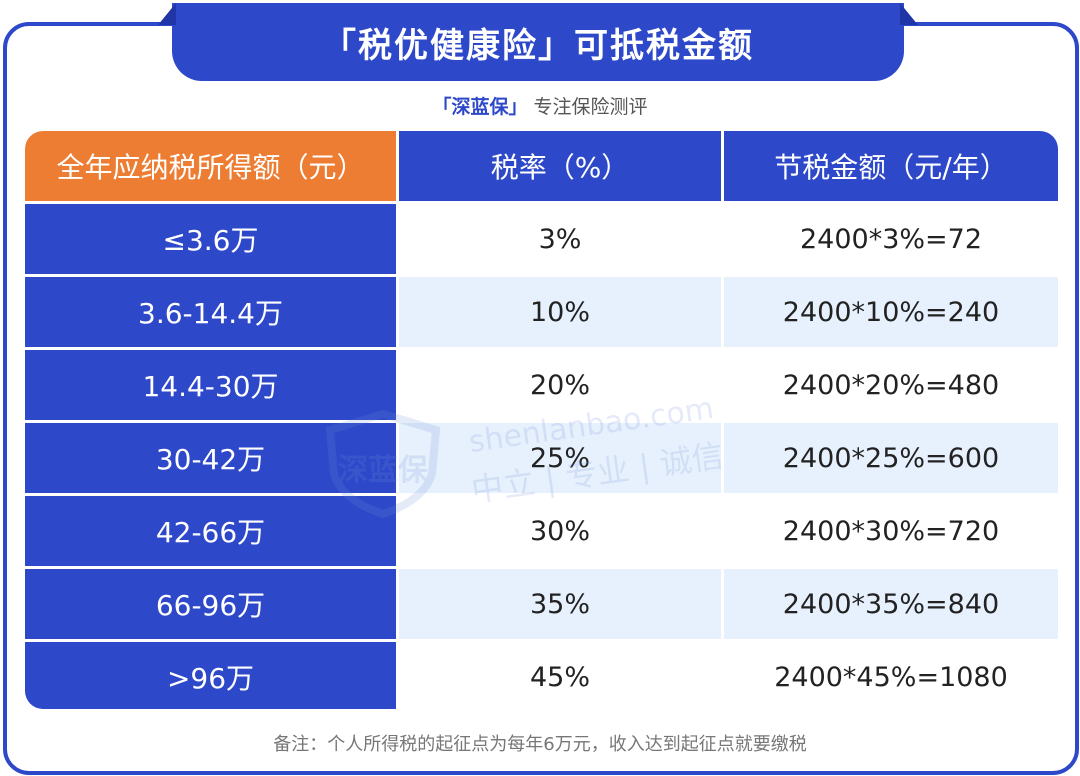  What do you see at coordinates (561, 531) in the screenshot?
I see `tax-rate: 30%` at bounding box center [561, 531].